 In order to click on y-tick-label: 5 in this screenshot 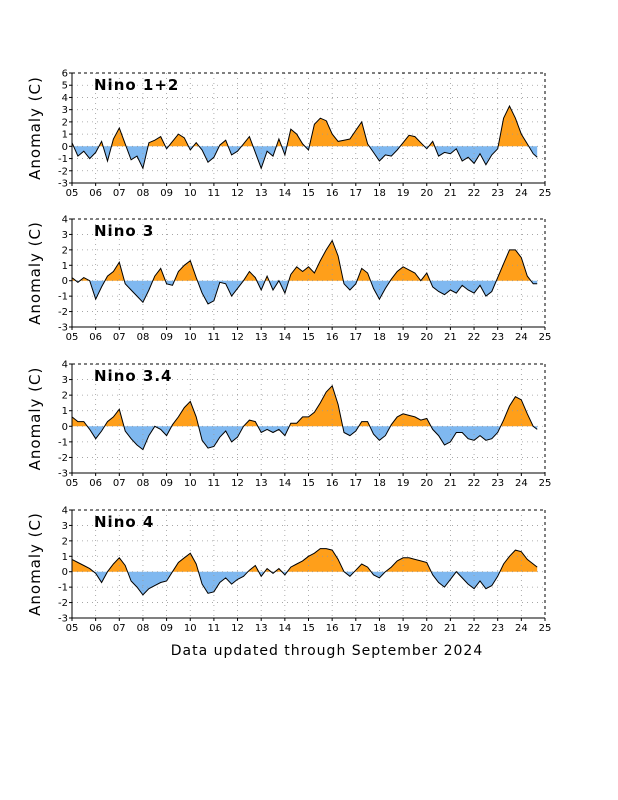, I will do `click(65, 86)`.